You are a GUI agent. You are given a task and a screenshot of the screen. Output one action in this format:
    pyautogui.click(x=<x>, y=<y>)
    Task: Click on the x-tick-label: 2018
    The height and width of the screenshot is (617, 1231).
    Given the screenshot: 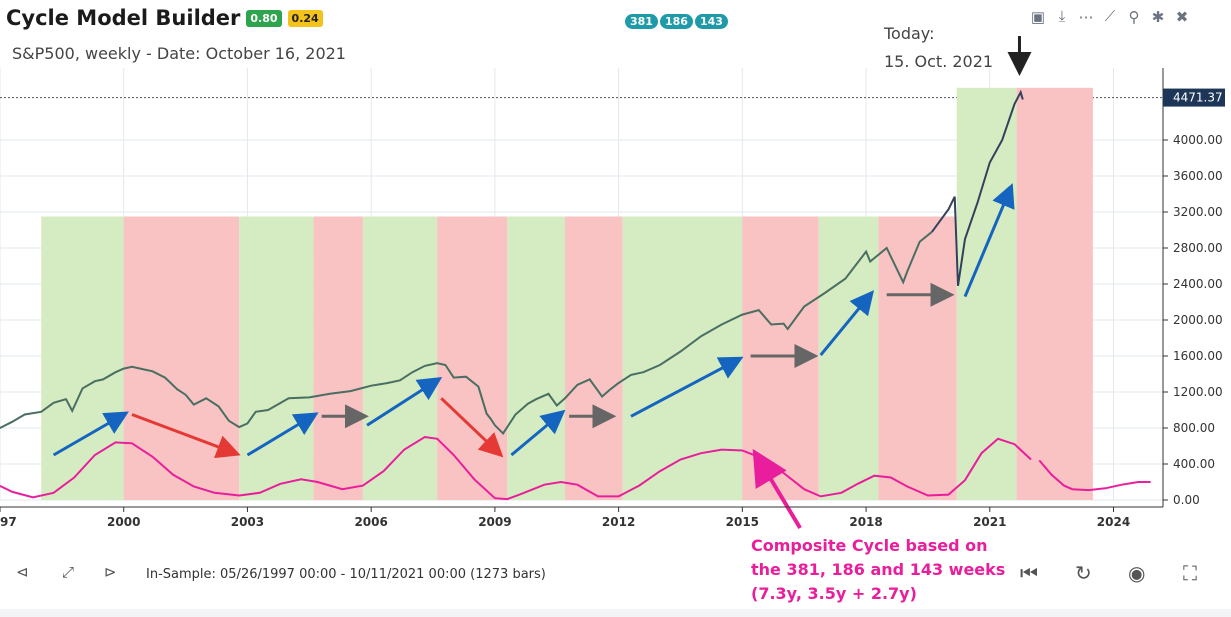 What is the action you would take?
    pyautogui.click(x=865, y=522)
    